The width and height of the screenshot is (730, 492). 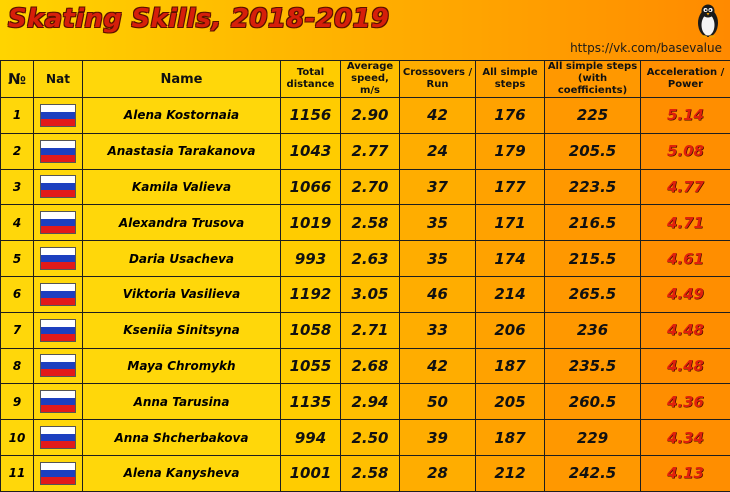 I want to click on crossovers-cell: 24, so click(x=438, y=151).